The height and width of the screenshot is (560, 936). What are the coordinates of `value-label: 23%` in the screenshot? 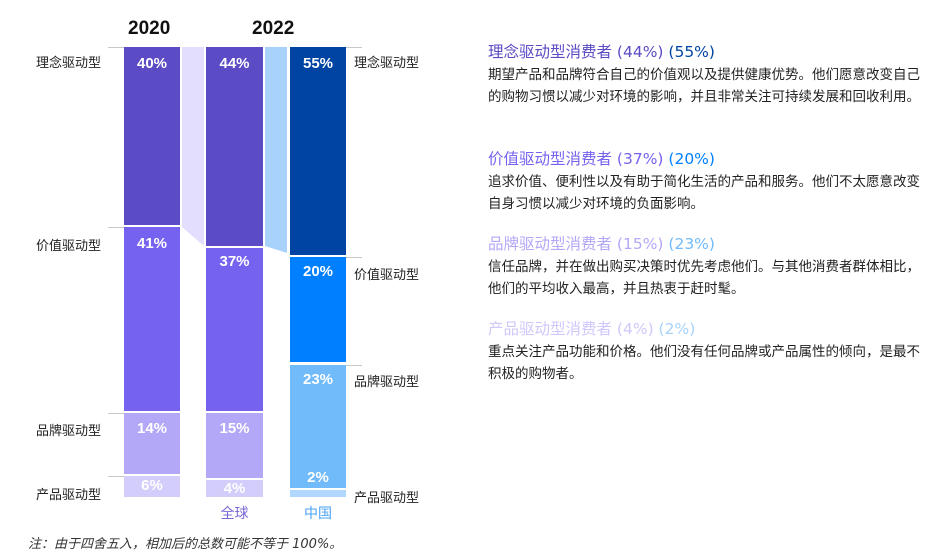 It's located at (318, 379).